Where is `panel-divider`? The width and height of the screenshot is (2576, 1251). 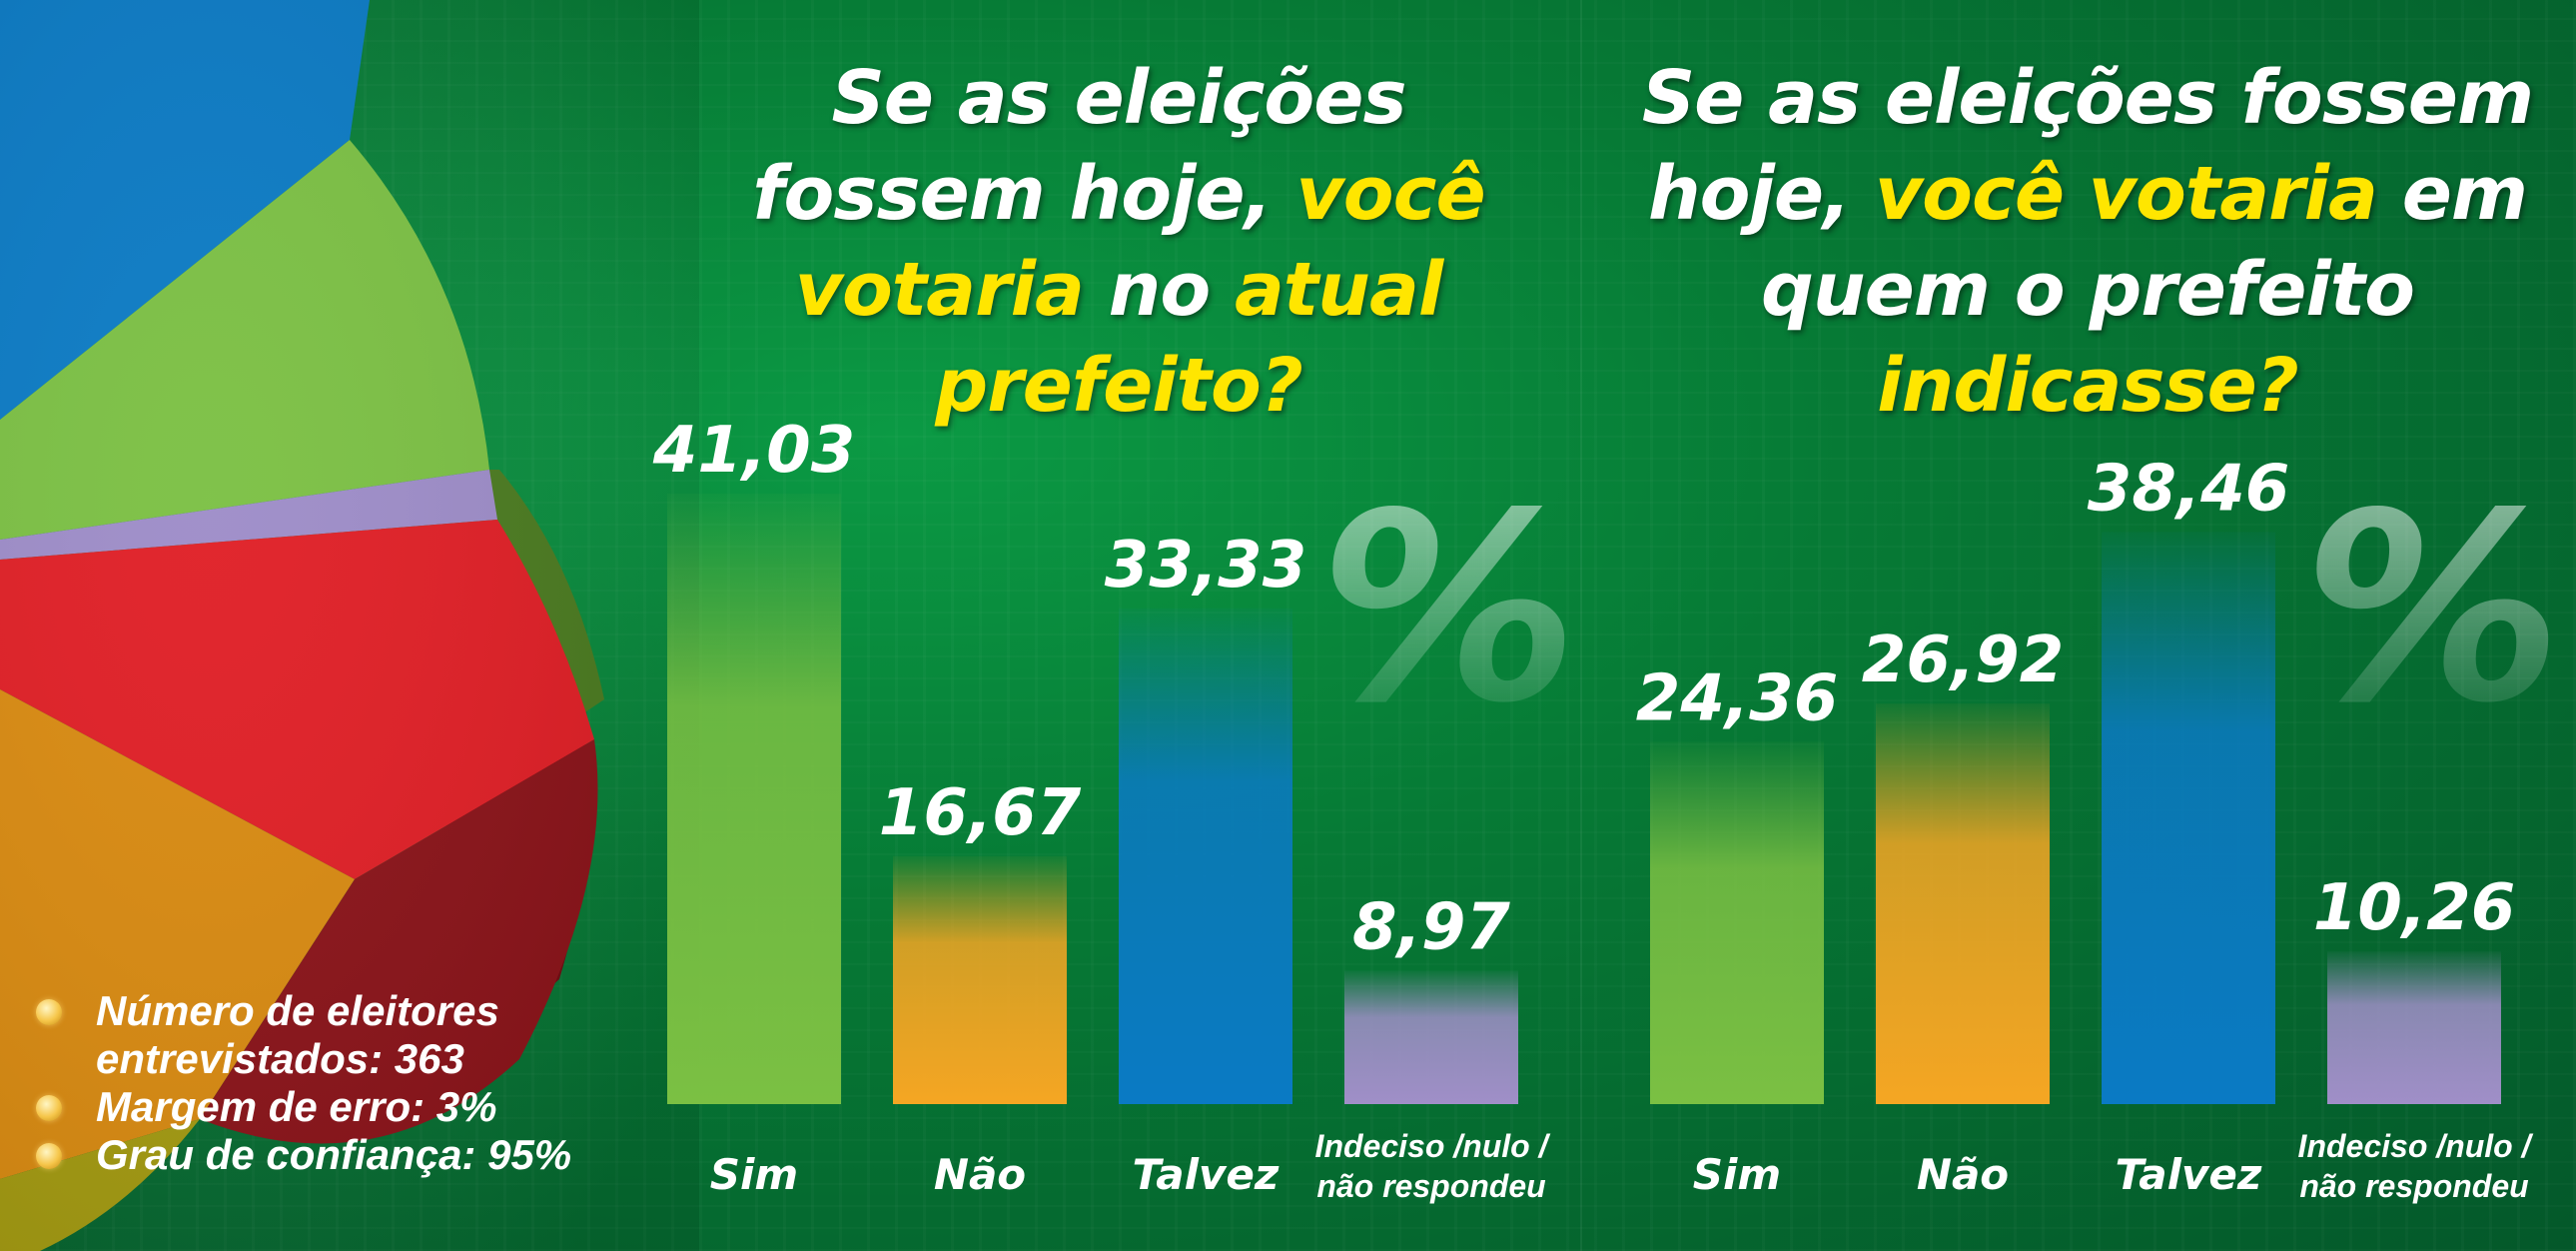 panel-divider is located at coordinates (1581, 625).